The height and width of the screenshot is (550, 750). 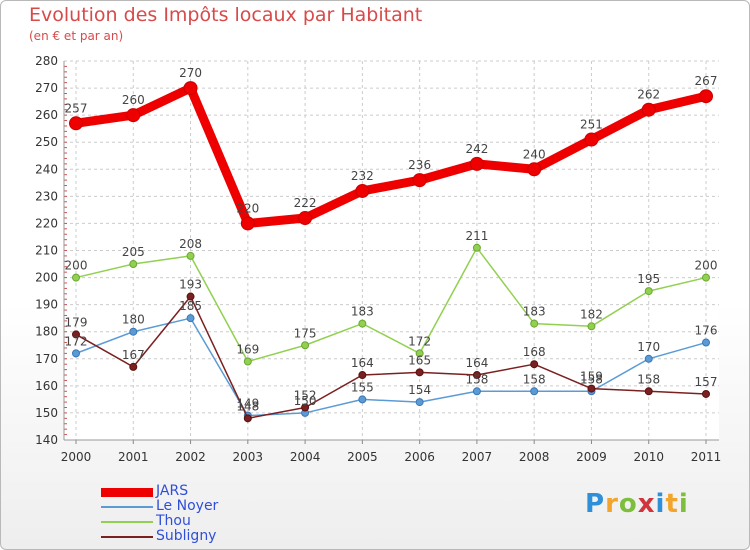 What do you see at coordinates (591, 457) in the screenshot?
I see `x-tick-label: 2009` at bounding box center [591, 457].